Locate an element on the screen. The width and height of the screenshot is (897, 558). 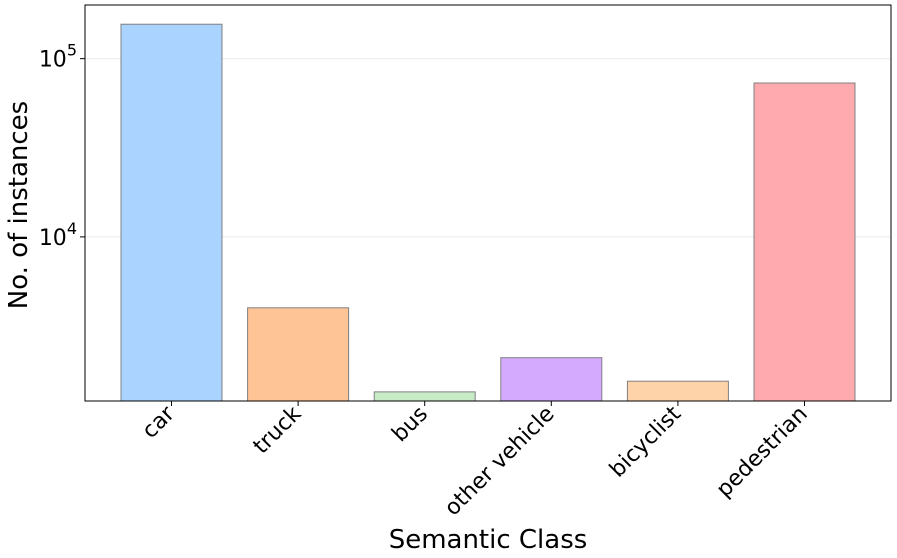
bar-bicyclist is located at coordinates (677, 391).